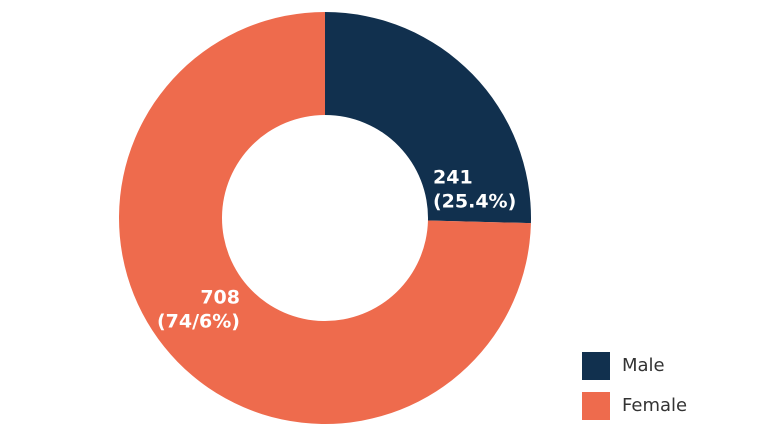 The width and height of the screenshot is (758, 447). What do you see at coordinates (428, 118) in the screenshot?
I see `slice` at bounding box center [428, 118].